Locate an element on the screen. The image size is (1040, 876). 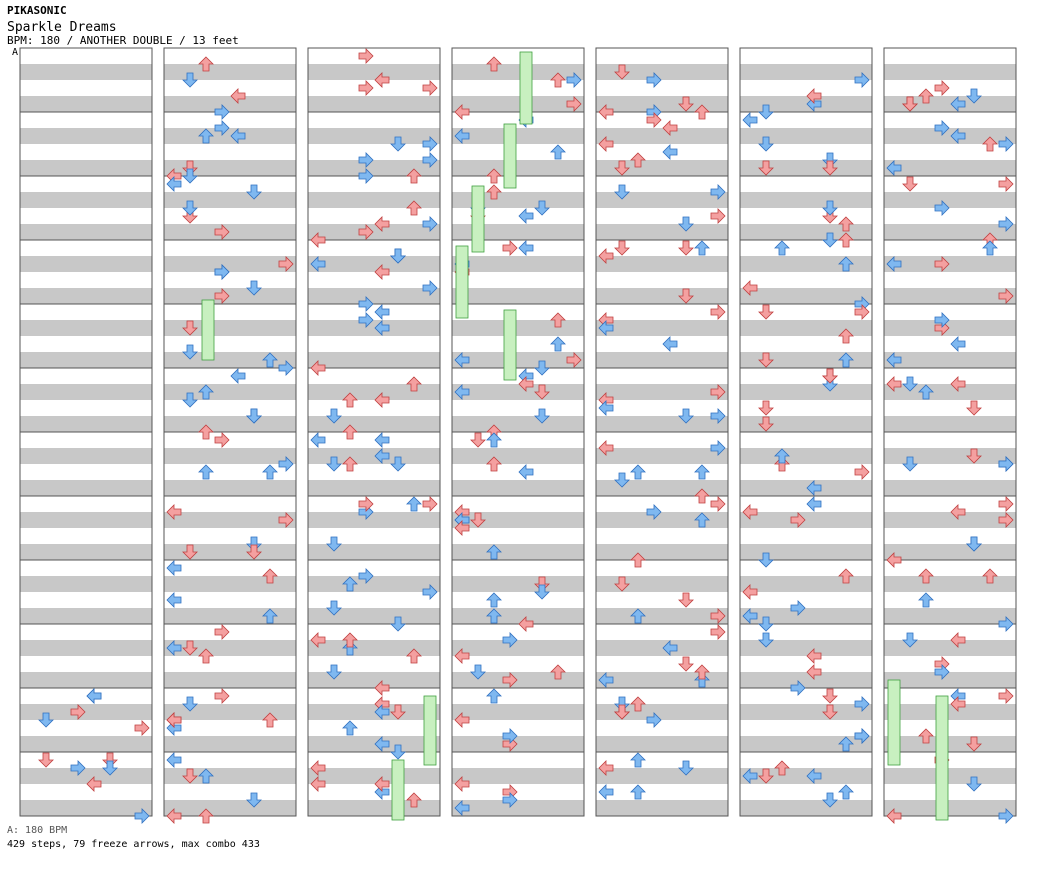
song-title: Sparkle Dreams is located at coordinates (62, 27).